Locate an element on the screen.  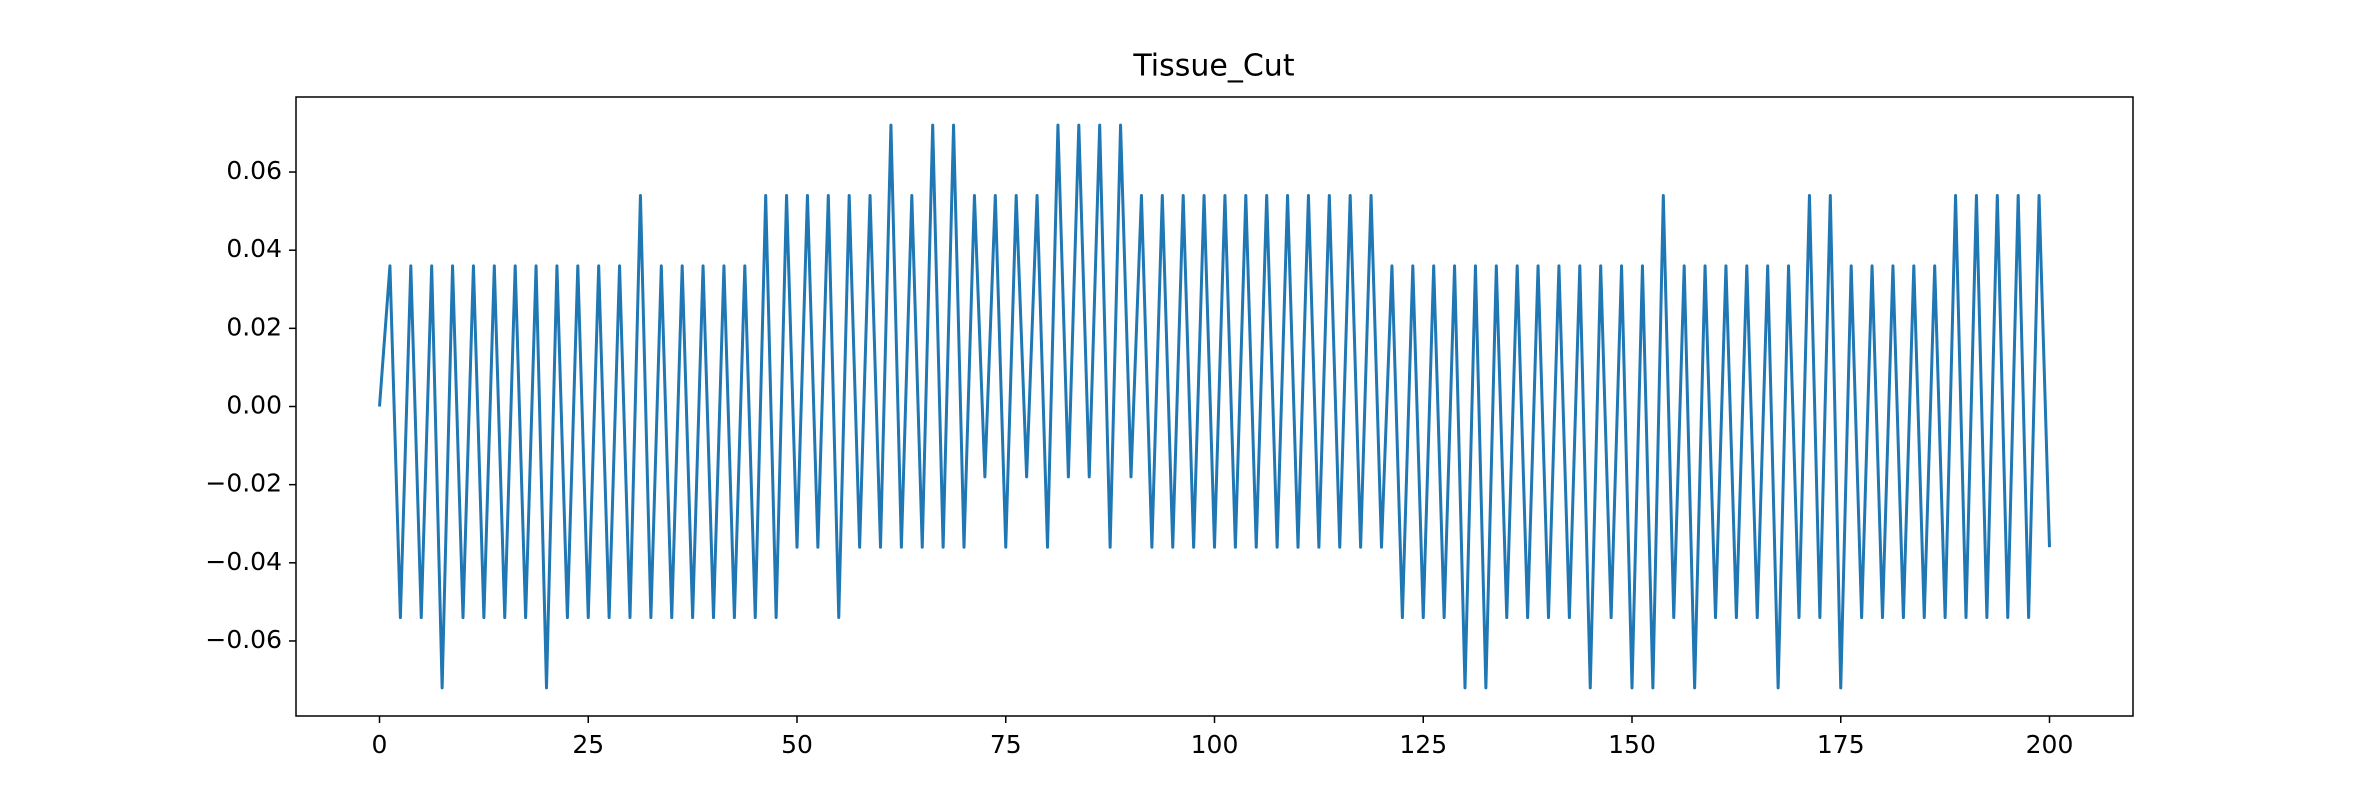
x-tick-label: 125 is located at coordinates (1423, 744).